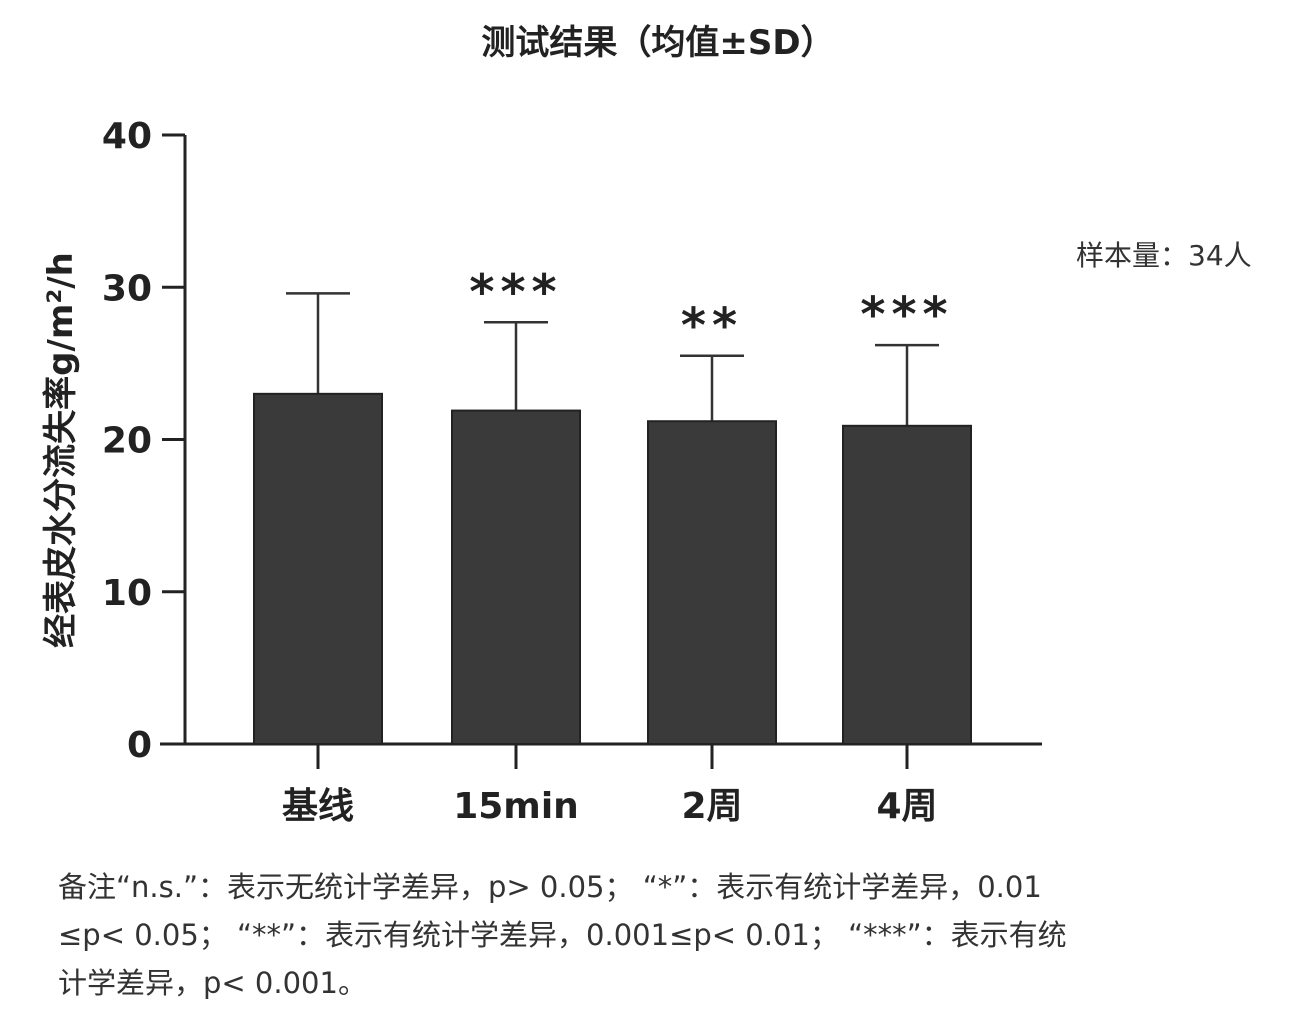 The image size is (1310, 1024). I want to click on footnote-line-3: 计学差异，p< 0.001。, so click(212, 983).